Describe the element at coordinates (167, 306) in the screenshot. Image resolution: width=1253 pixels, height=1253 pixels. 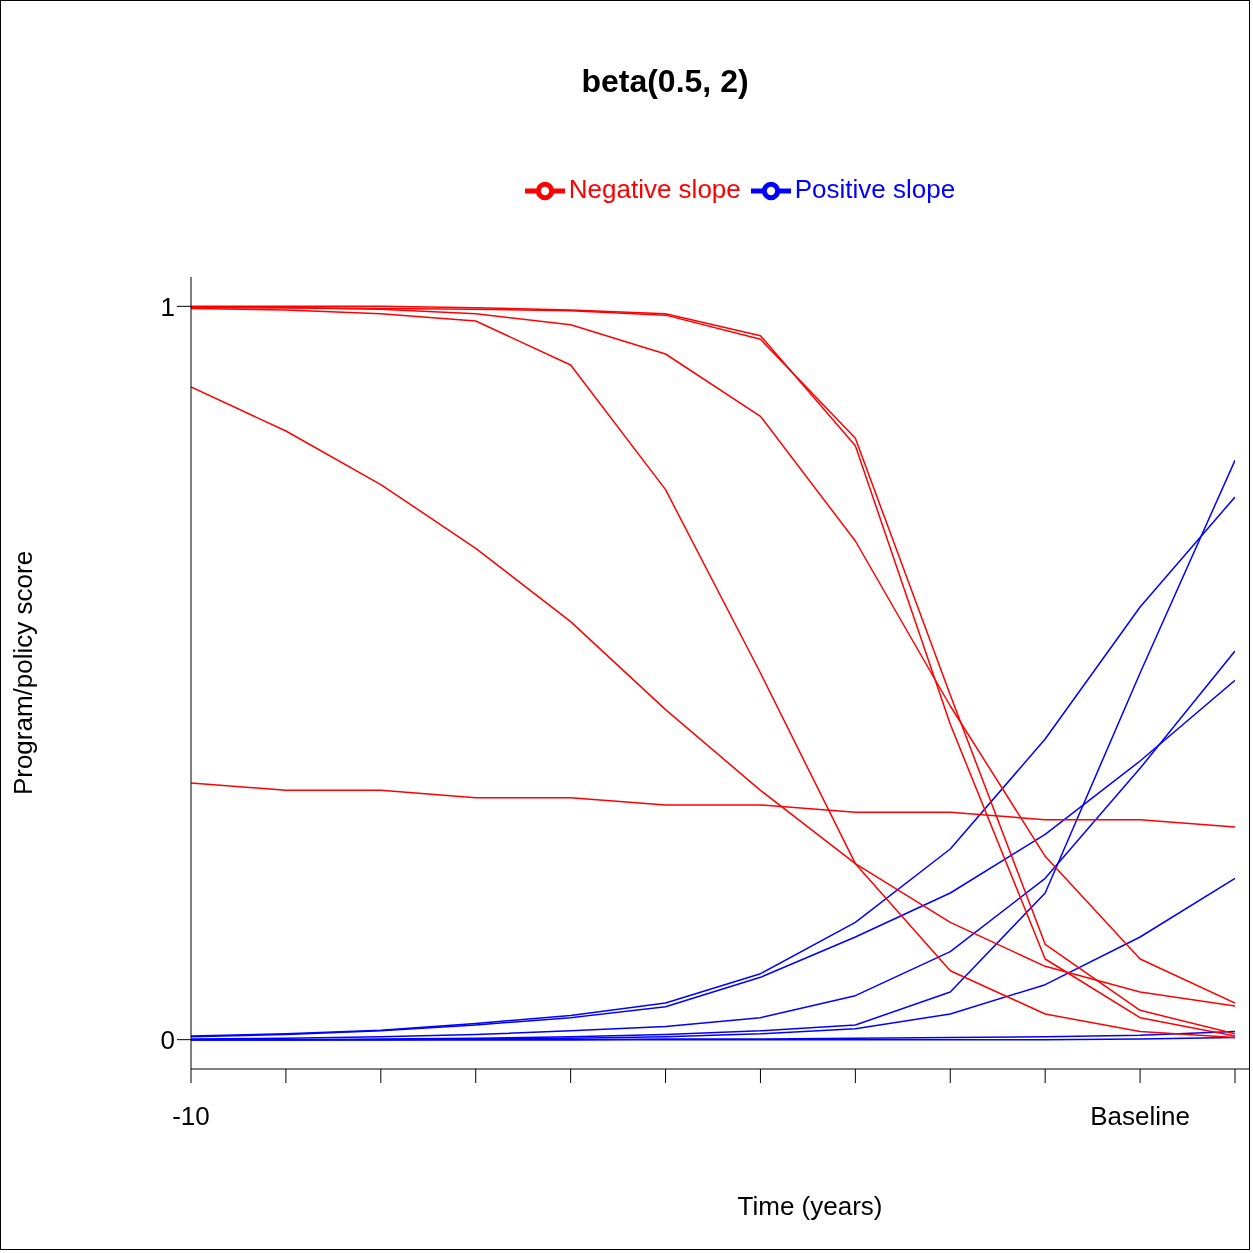
I see `y-tick-label: 1` at that location.